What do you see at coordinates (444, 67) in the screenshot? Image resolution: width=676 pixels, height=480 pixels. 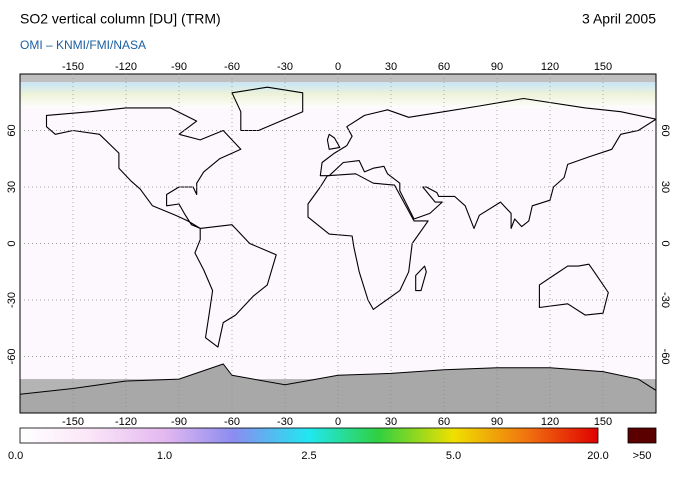 I see `lon-tick-label-top: 60` at bounding box center [444, 67].